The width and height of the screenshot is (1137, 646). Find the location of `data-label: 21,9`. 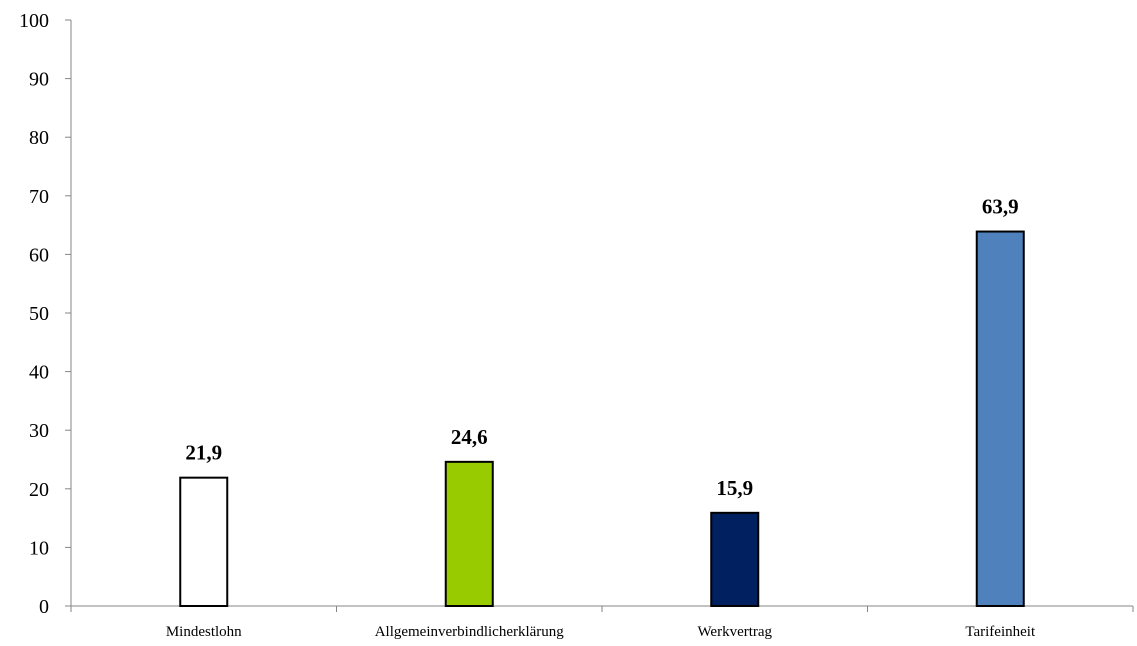

data-label: 21,9 is located at coordinates (203, 453).